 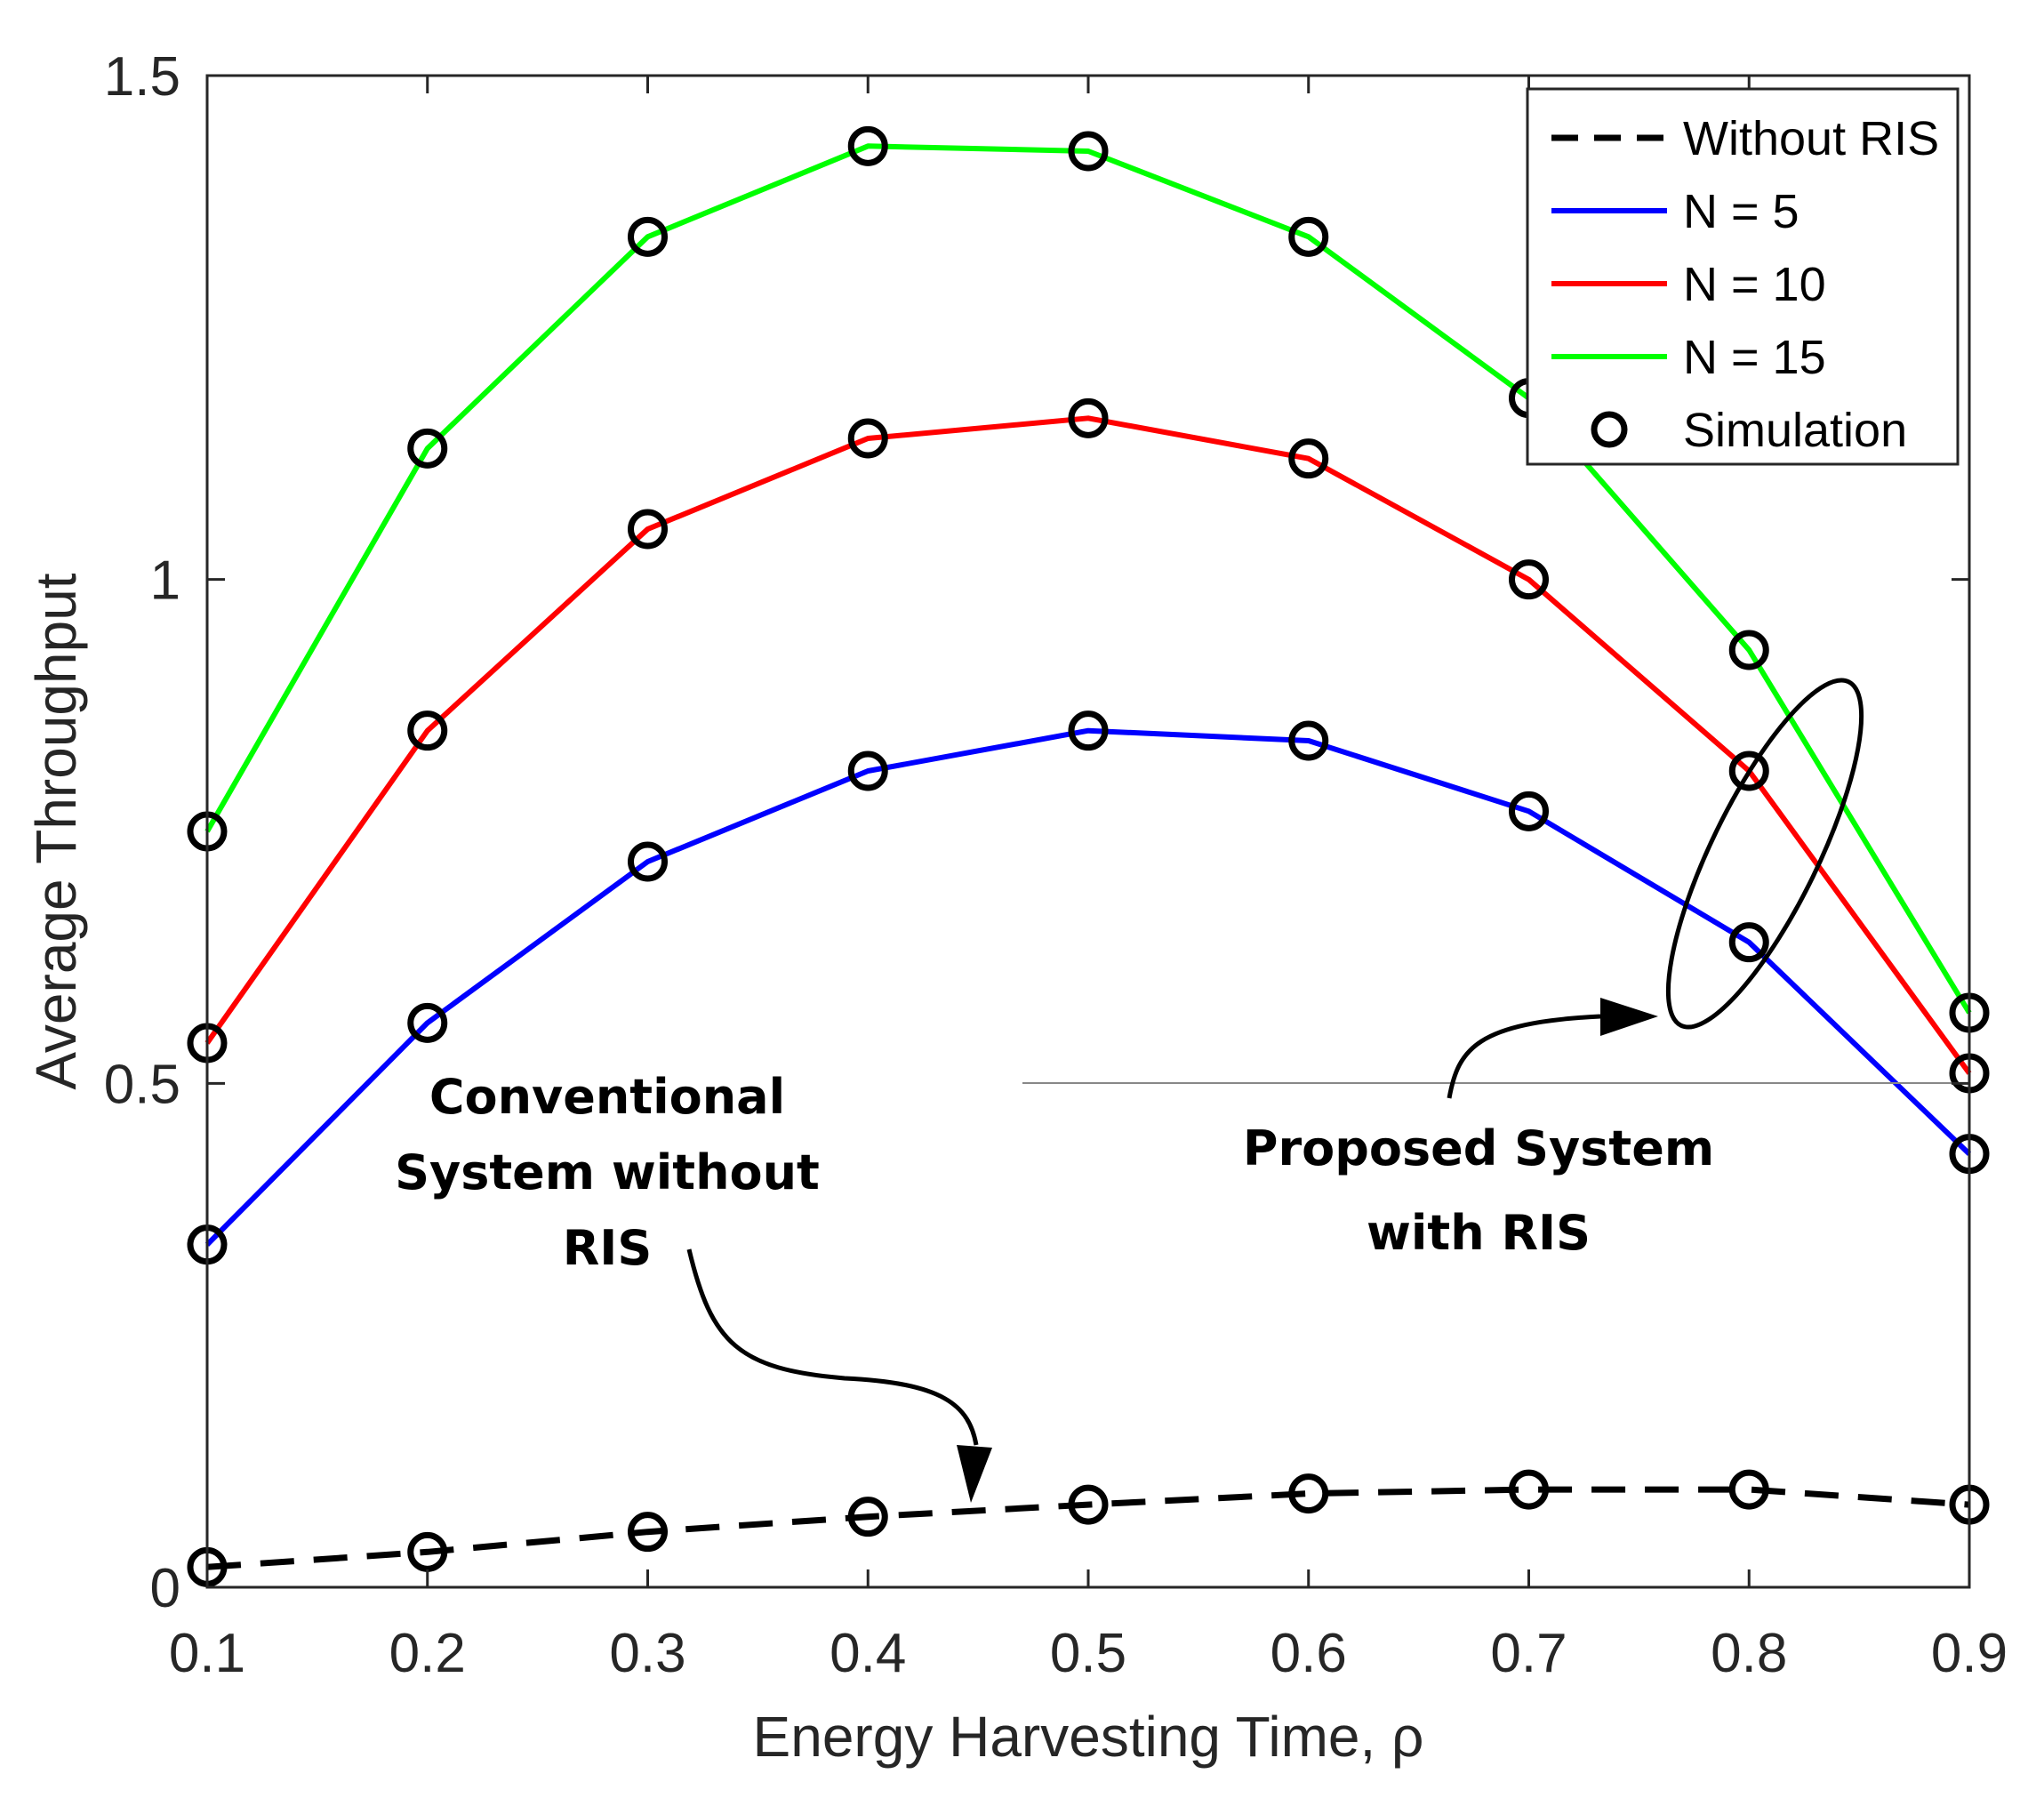 I want to click on legend-label-0: Without RIS, so click(x=1811, y=138).